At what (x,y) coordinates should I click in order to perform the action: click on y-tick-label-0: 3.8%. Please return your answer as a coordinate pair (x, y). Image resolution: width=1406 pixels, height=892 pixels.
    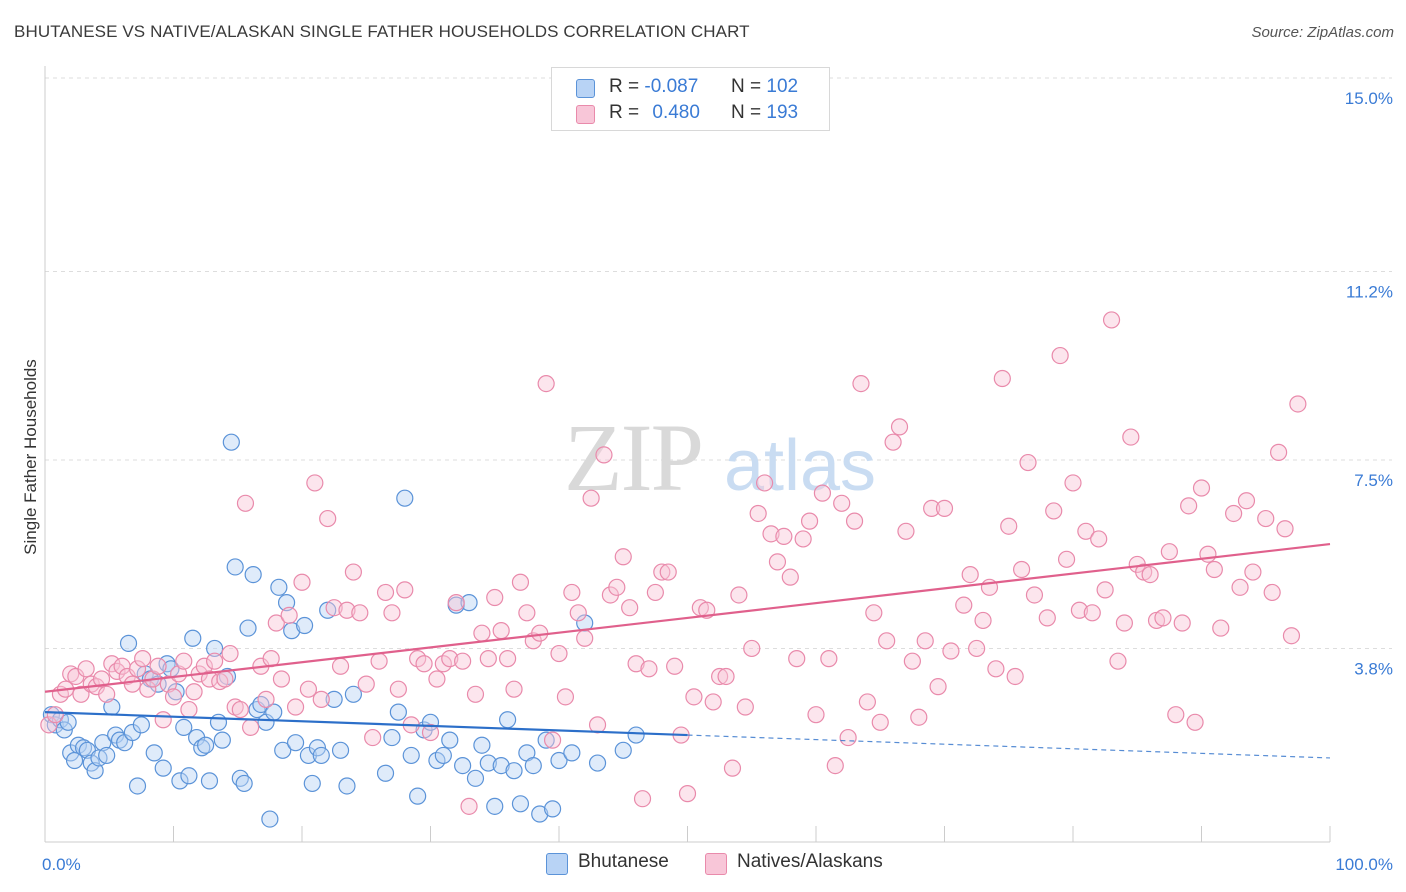
    Looking at the image, I should click on (1373, 668).